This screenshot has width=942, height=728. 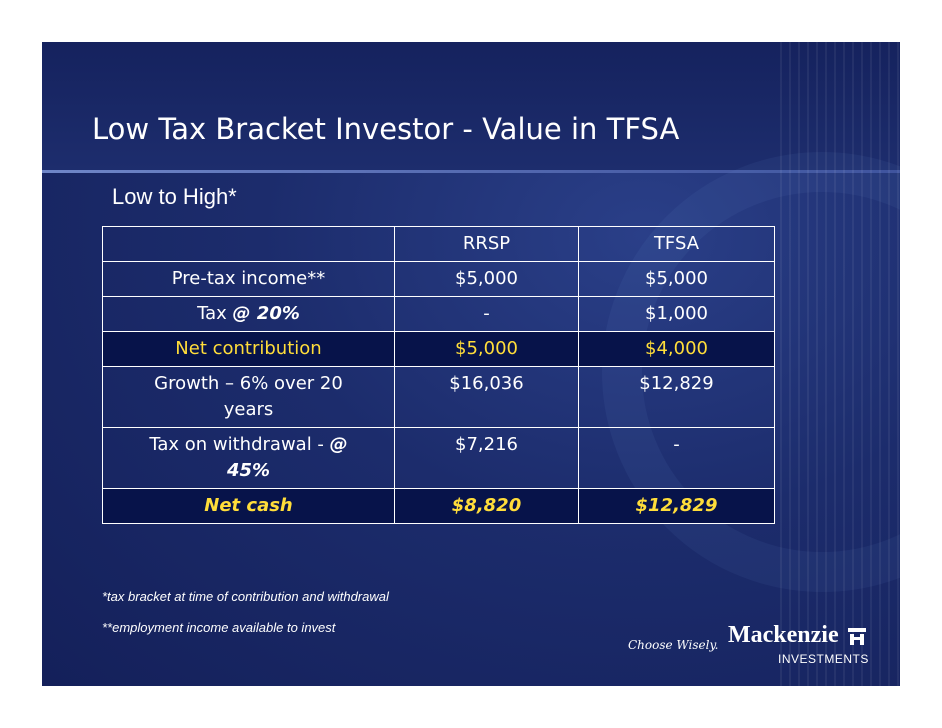 What do you see at coordinates (248, 506) in the screenshot?
I see `row-label: Net cash` at bounding box center [248, 506].